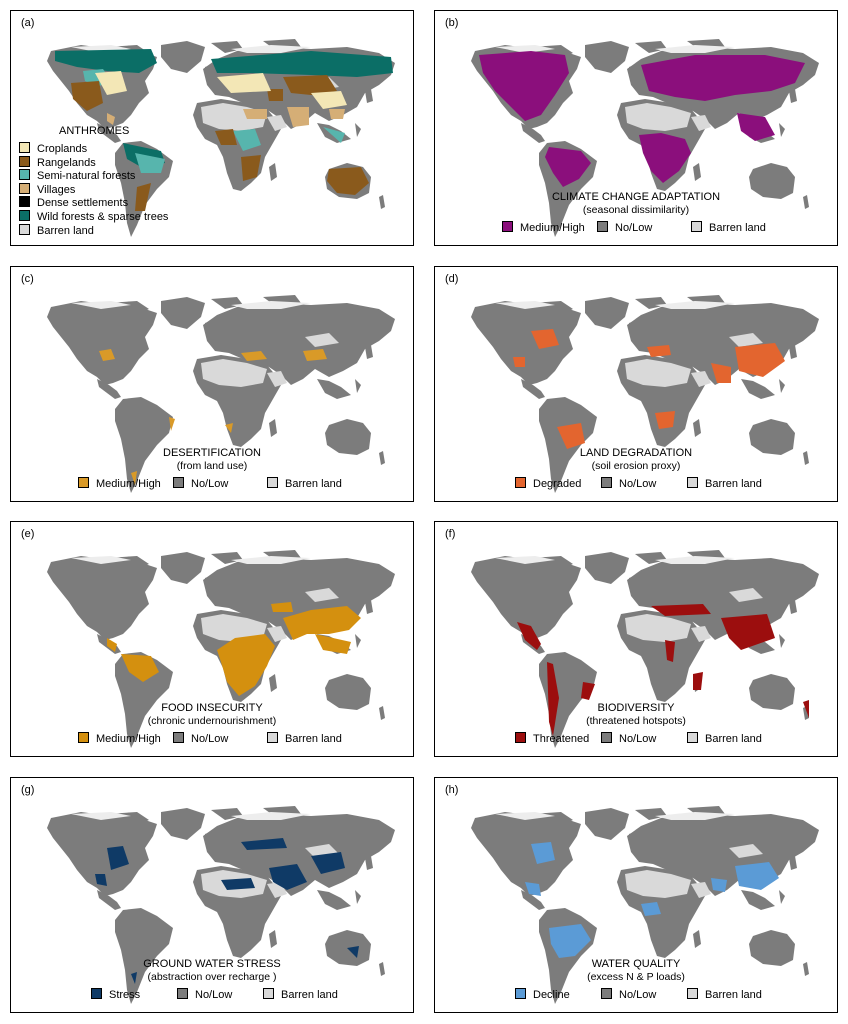  What do you see at coordinates (452, 279) in the screenshot?
I see `panel-label: (d)` at bounding box center [452, 279].